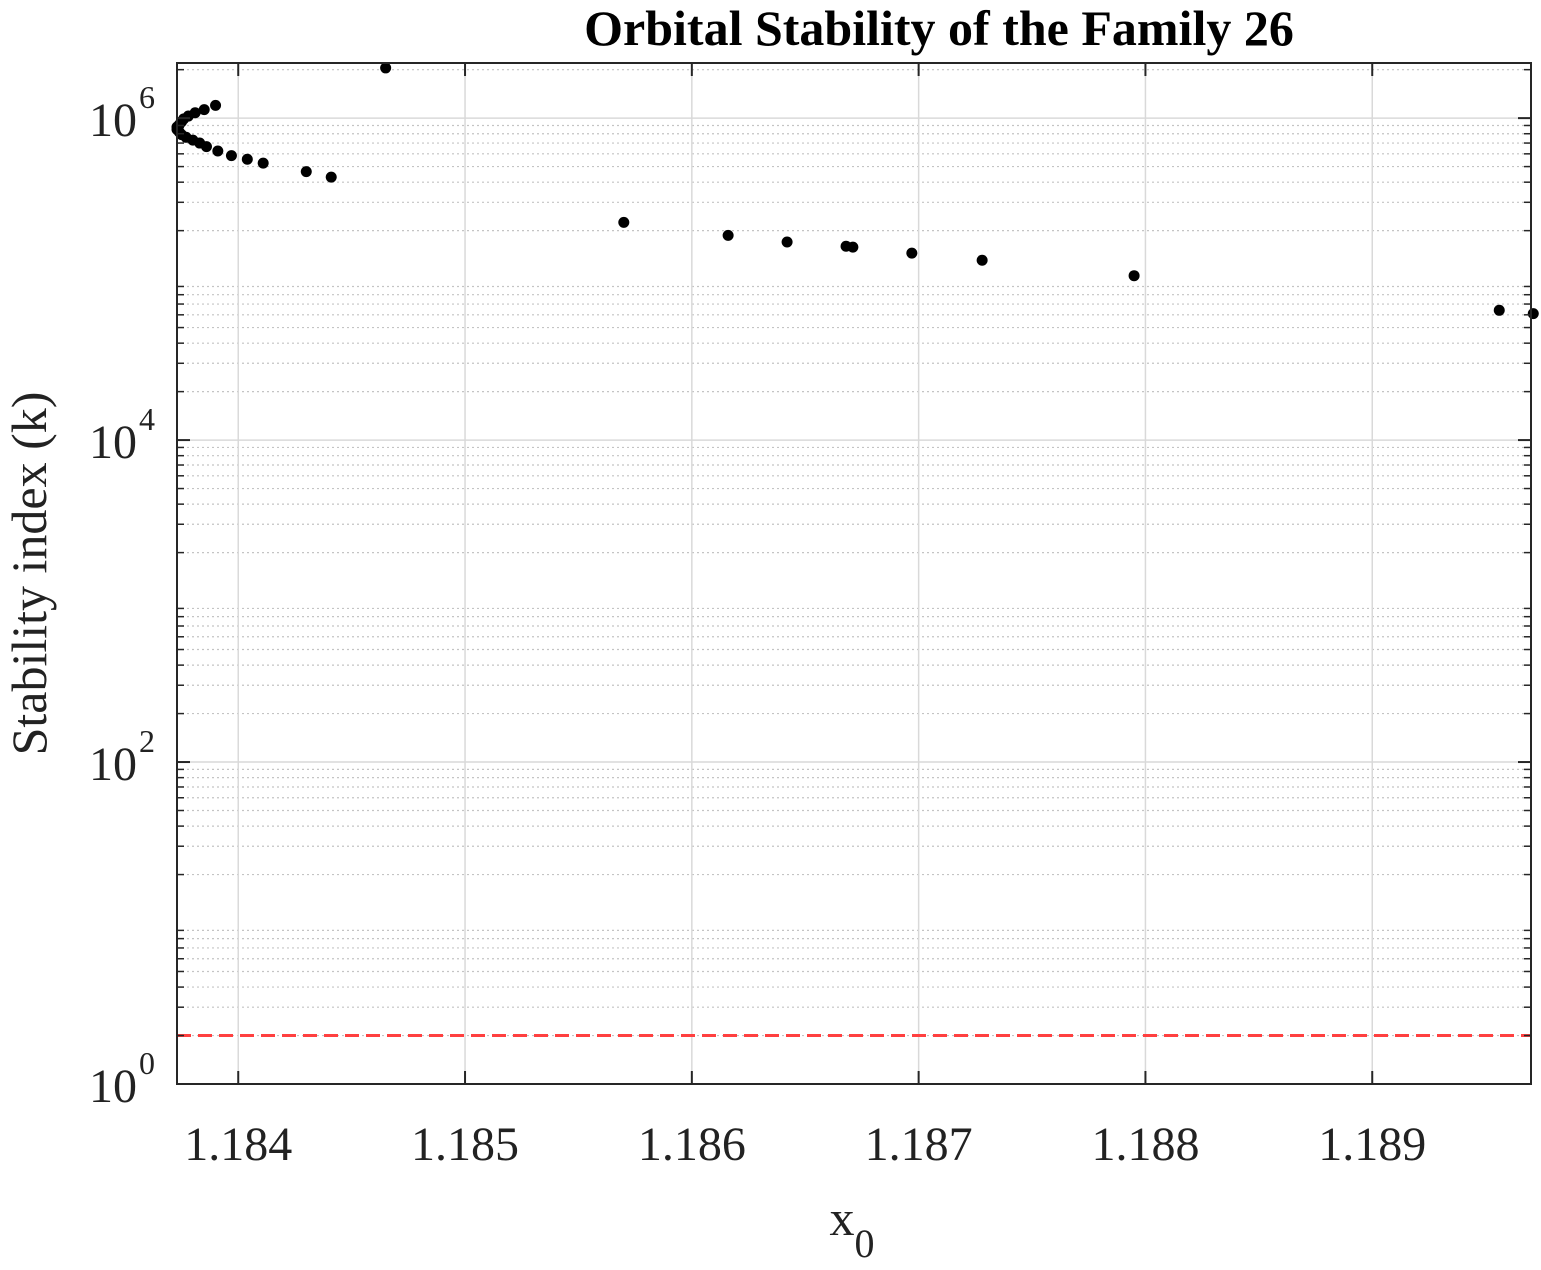 This screenshot has height=1270, width=1541. Describe the element at coordinates (805, 1144) in the screenshot. I see `x-tick-labels: 1.184 1.185 1.186 1.187 1.188 1.189` at that location.